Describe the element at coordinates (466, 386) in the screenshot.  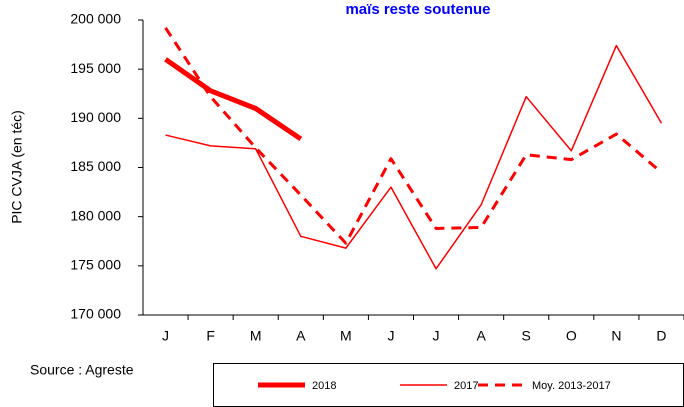
I see `legend-label: 2017` at that location.